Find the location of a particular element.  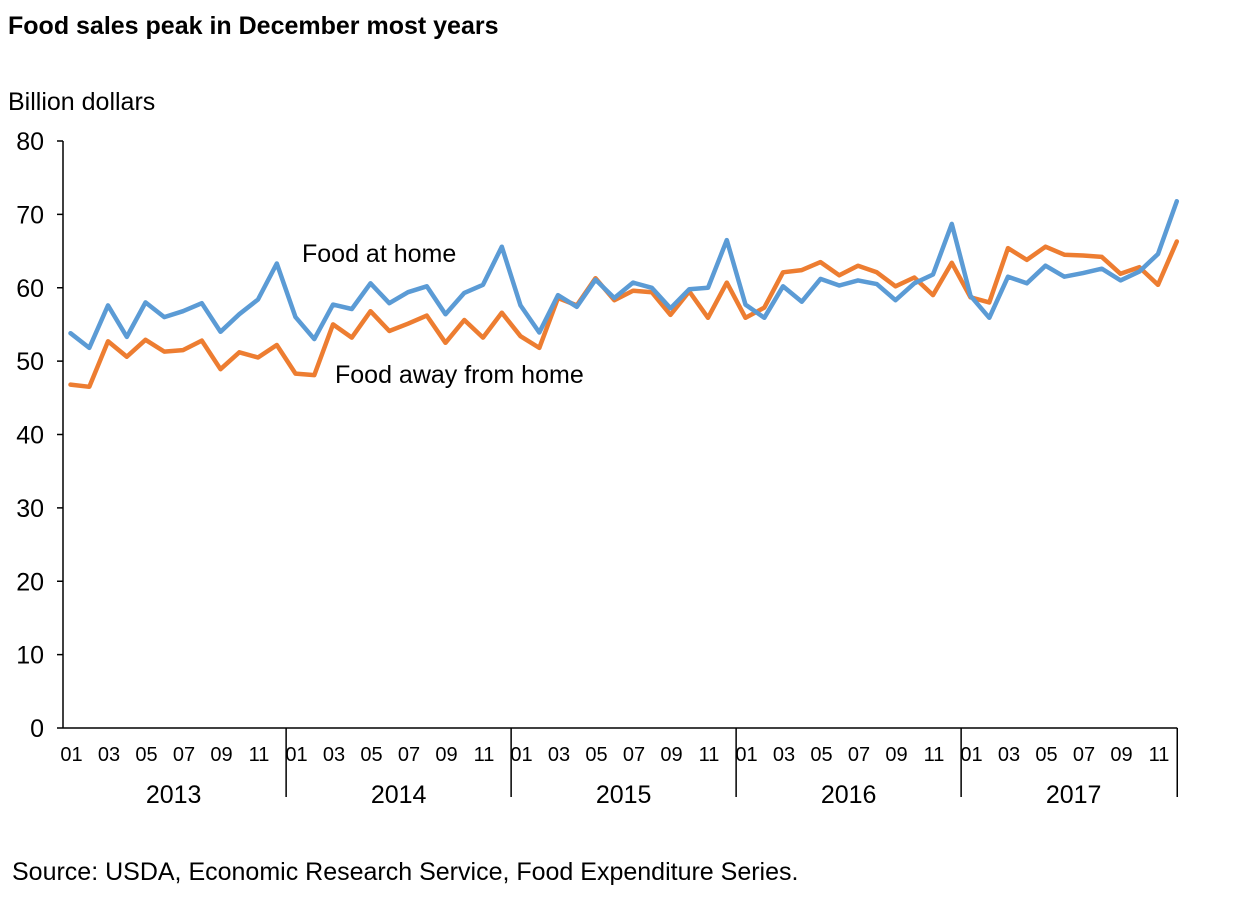

chart-title: Food sales peak in December most years is located at coordinates (253, 26).